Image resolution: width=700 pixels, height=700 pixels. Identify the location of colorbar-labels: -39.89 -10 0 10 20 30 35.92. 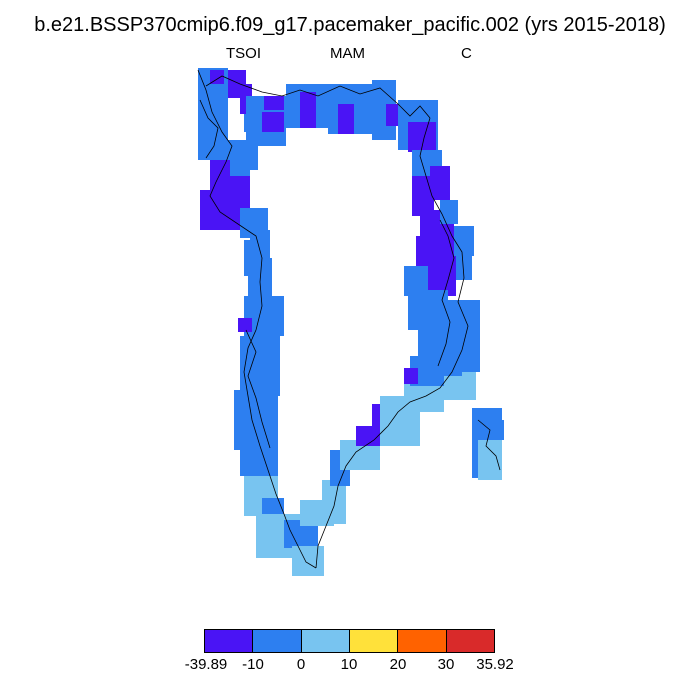
(350, 666).